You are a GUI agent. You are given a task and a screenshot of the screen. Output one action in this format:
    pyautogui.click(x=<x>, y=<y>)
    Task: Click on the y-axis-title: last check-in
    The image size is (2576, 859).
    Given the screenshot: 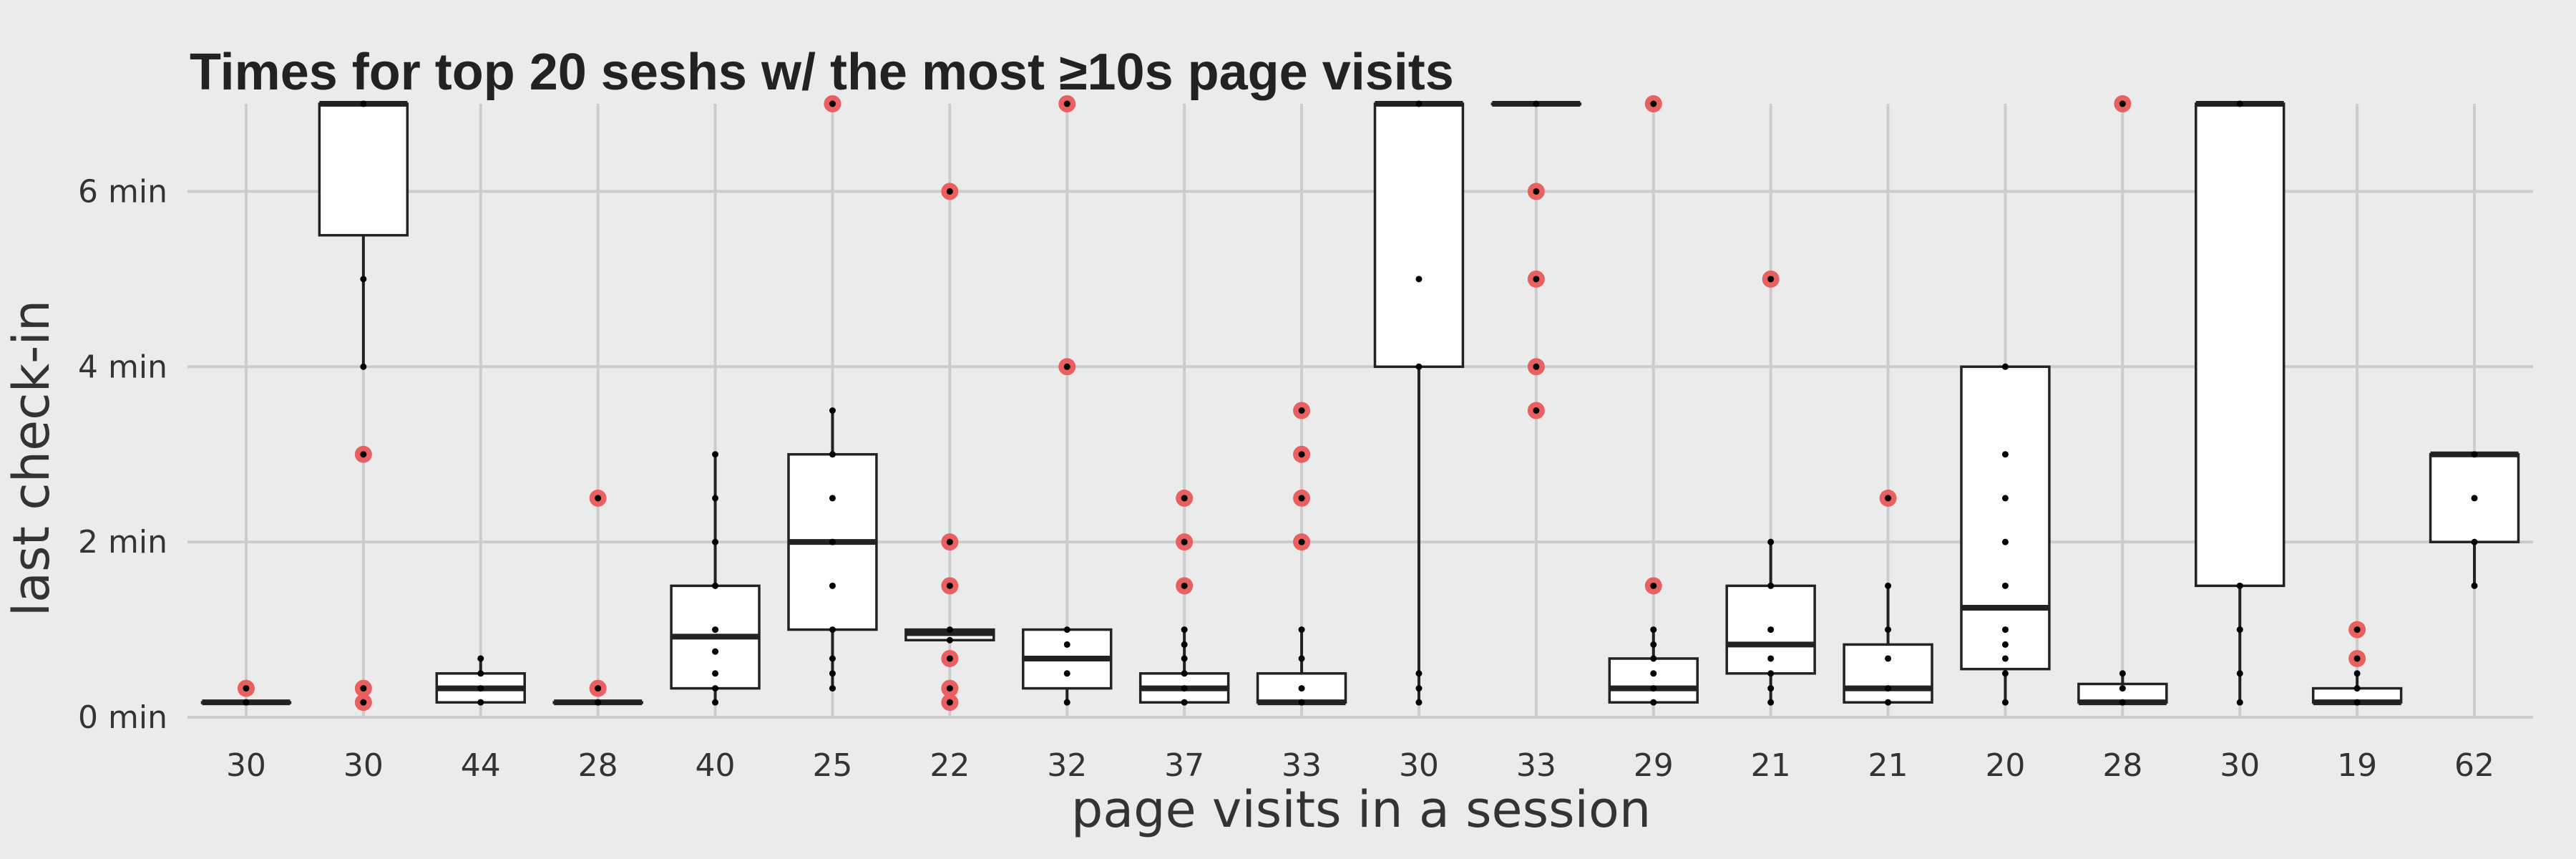 What is the action you would take?
    pyautogui.click(x=31, y=458)
    